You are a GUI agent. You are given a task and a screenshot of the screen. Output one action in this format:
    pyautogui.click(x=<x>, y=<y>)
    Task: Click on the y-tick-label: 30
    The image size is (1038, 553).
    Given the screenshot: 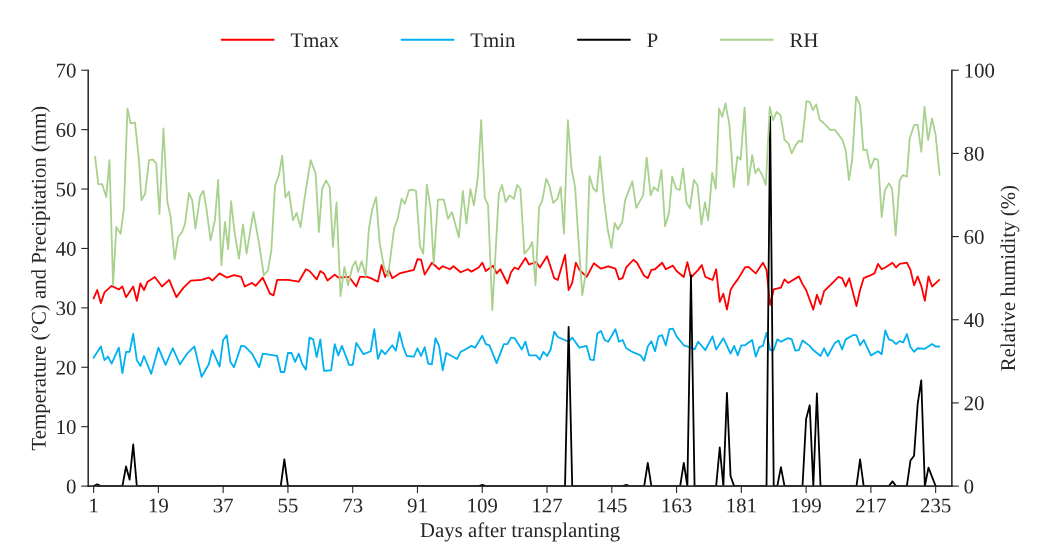 What is the action you would take?
    pyautogui.click(x=66, y=308)
    